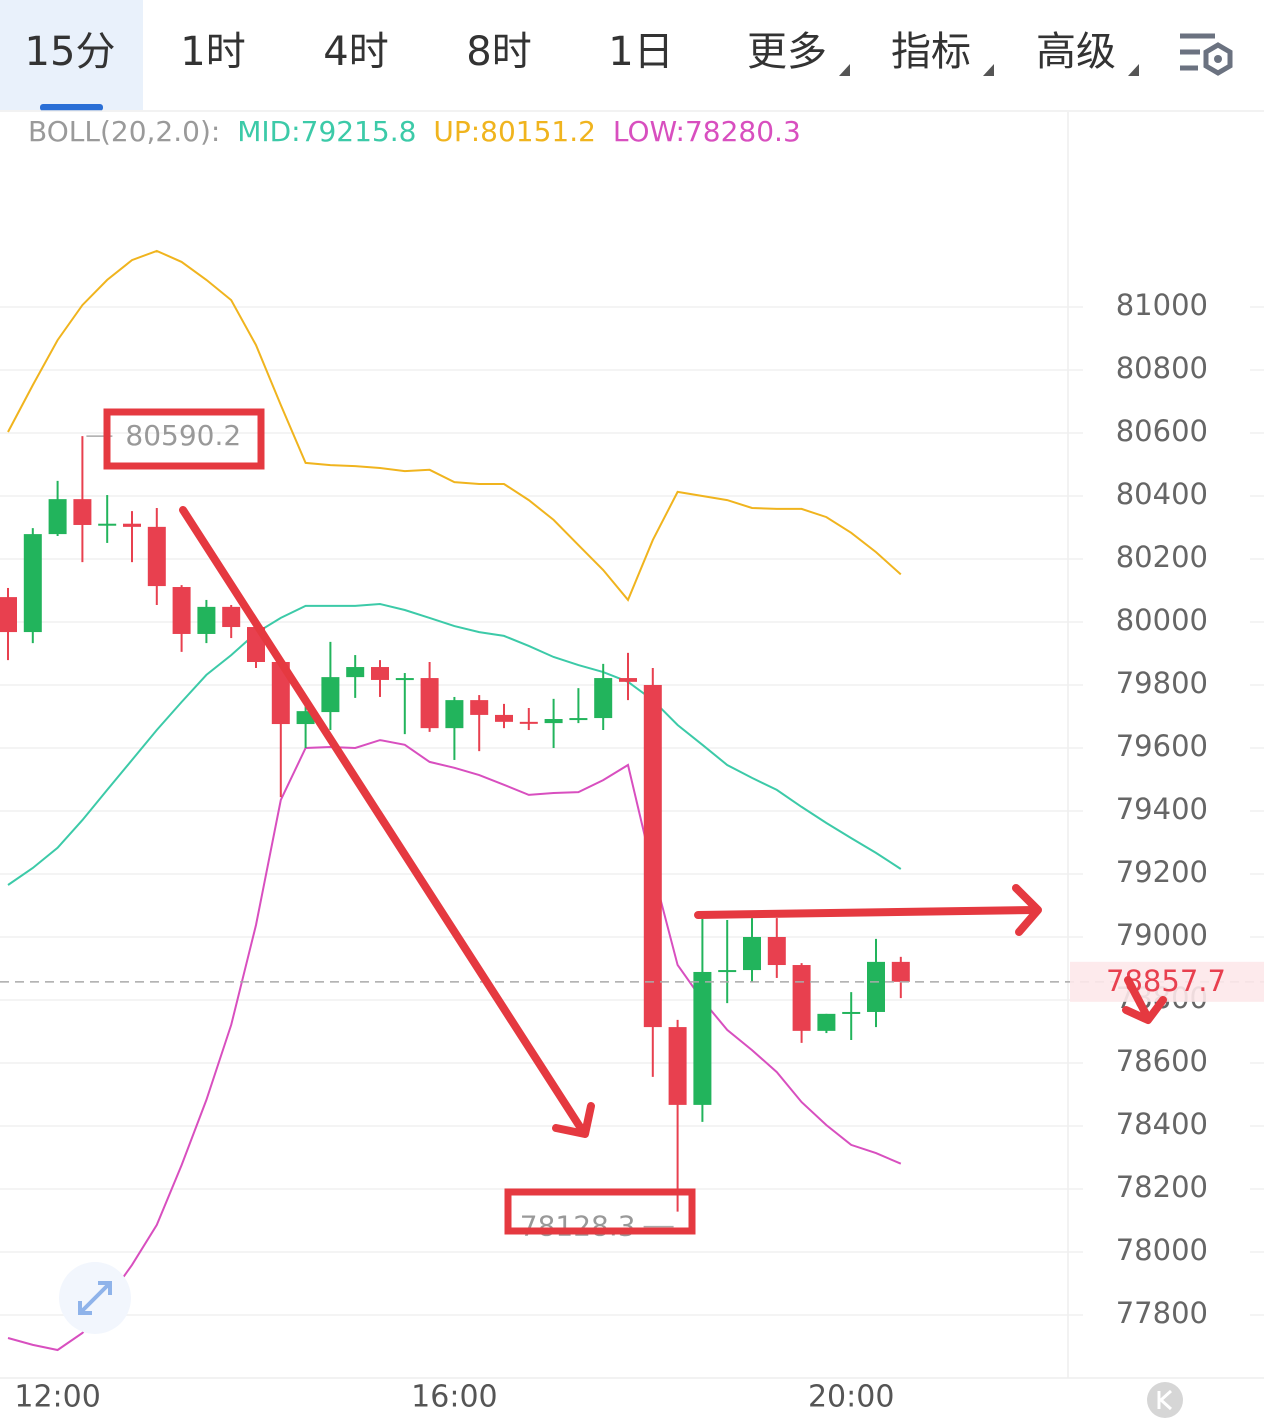 The width and height of the screenshot is (1264, 1419). I want to click on y-tick-label: 78200, so click(1162, 1187).